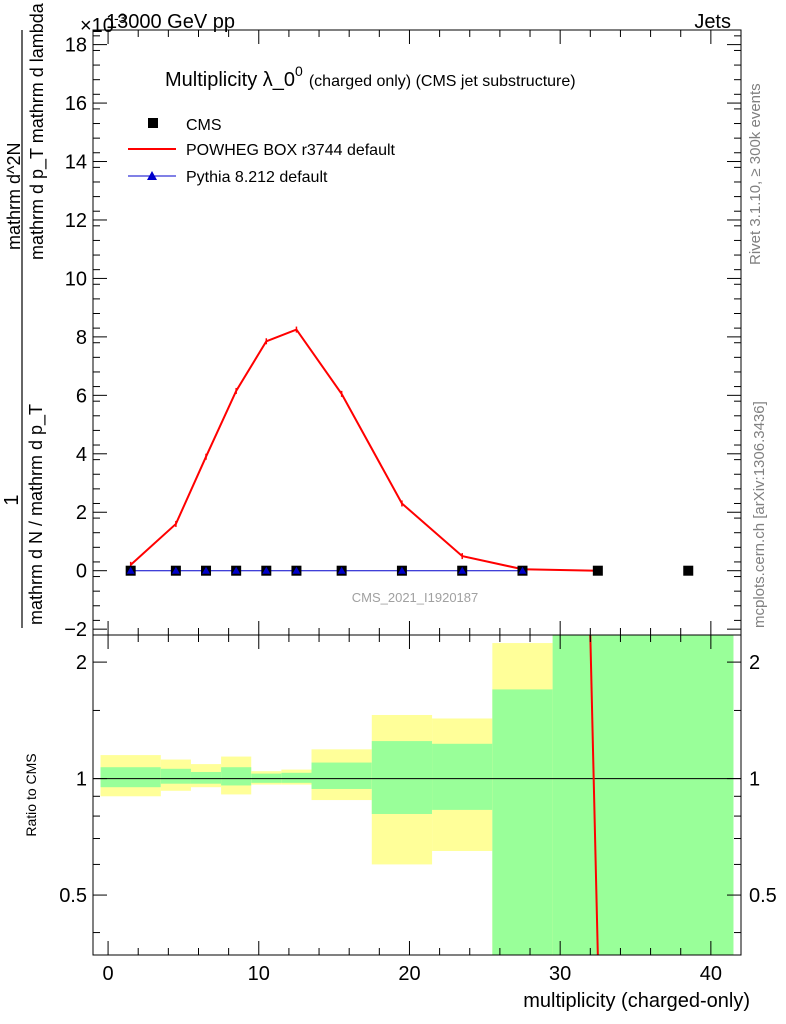  Describe the element at coordinates (81, 663) in the screenshot. I see `ratio-ytick-label-2: 2` at that location.